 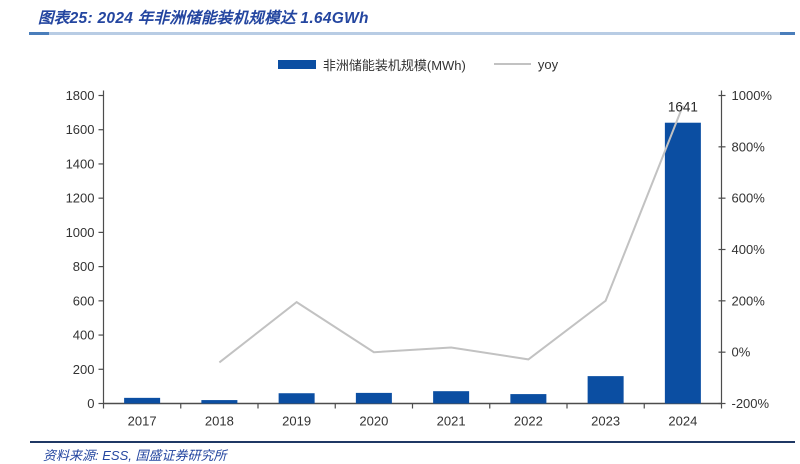 I want to click on right-axis-tick-label: -200%, so click(x=751, y=403).